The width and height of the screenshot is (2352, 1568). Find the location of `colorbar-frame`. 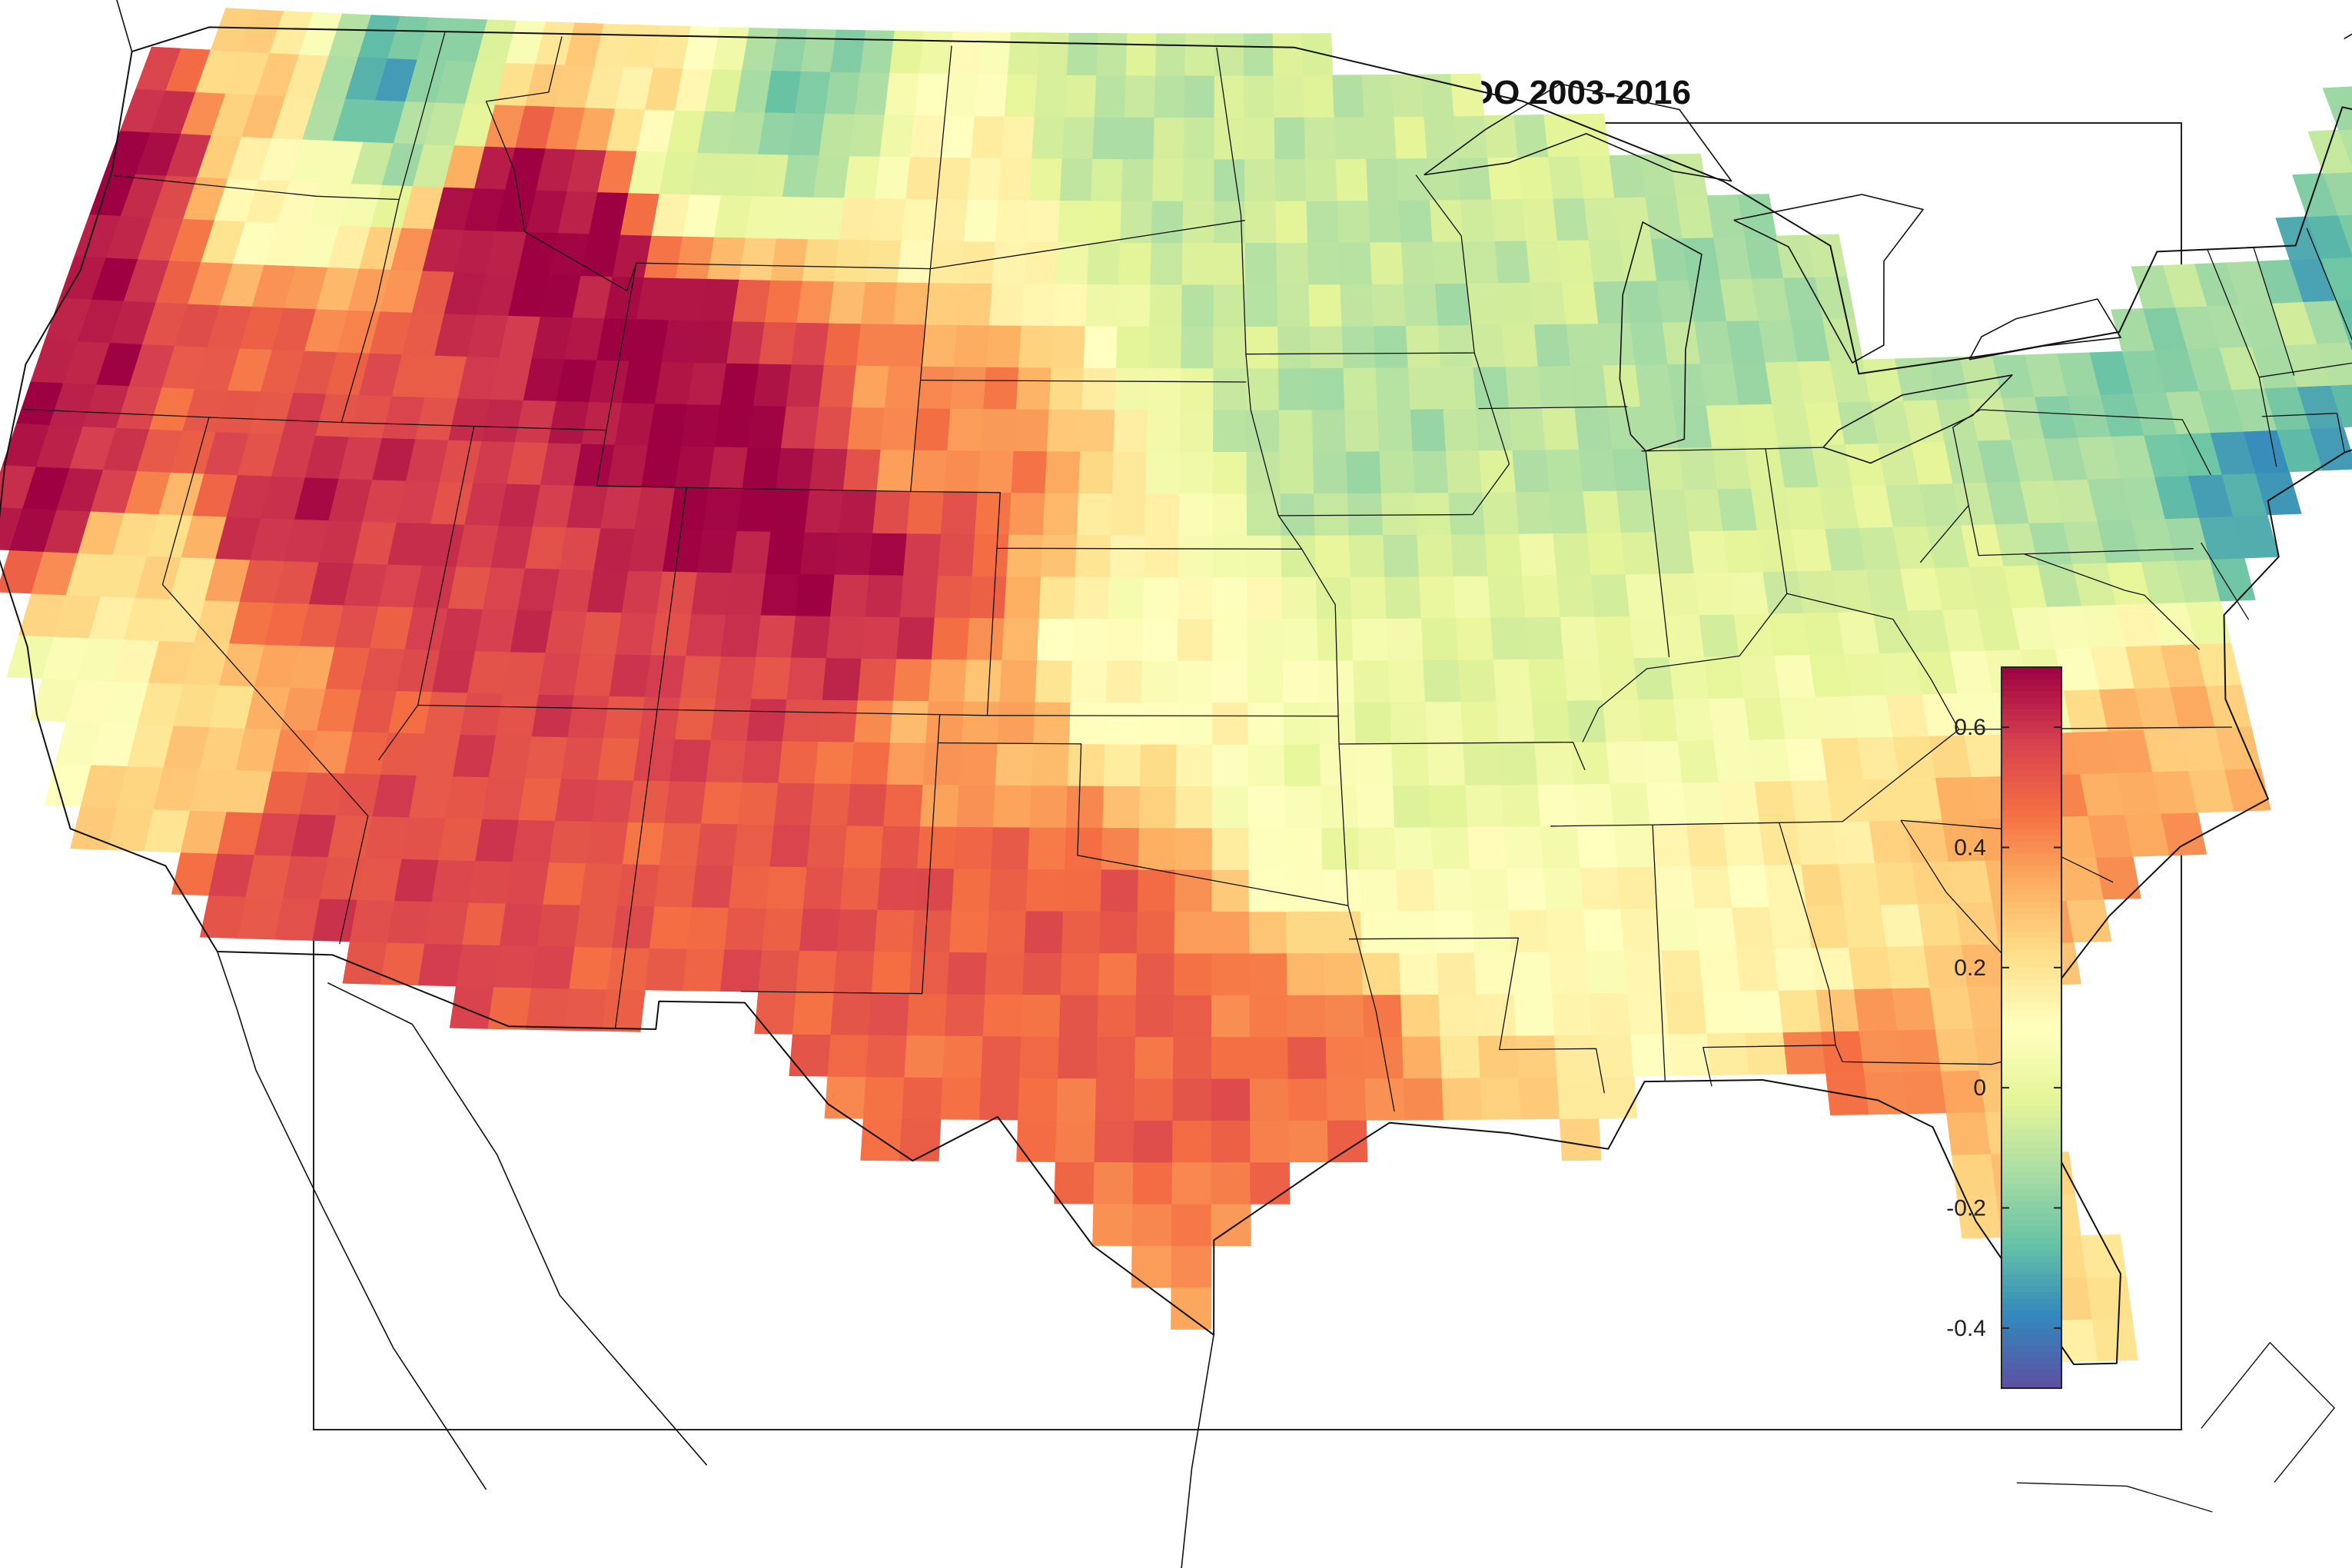

colorbar-frame is located at coordinates (2031, 1027).